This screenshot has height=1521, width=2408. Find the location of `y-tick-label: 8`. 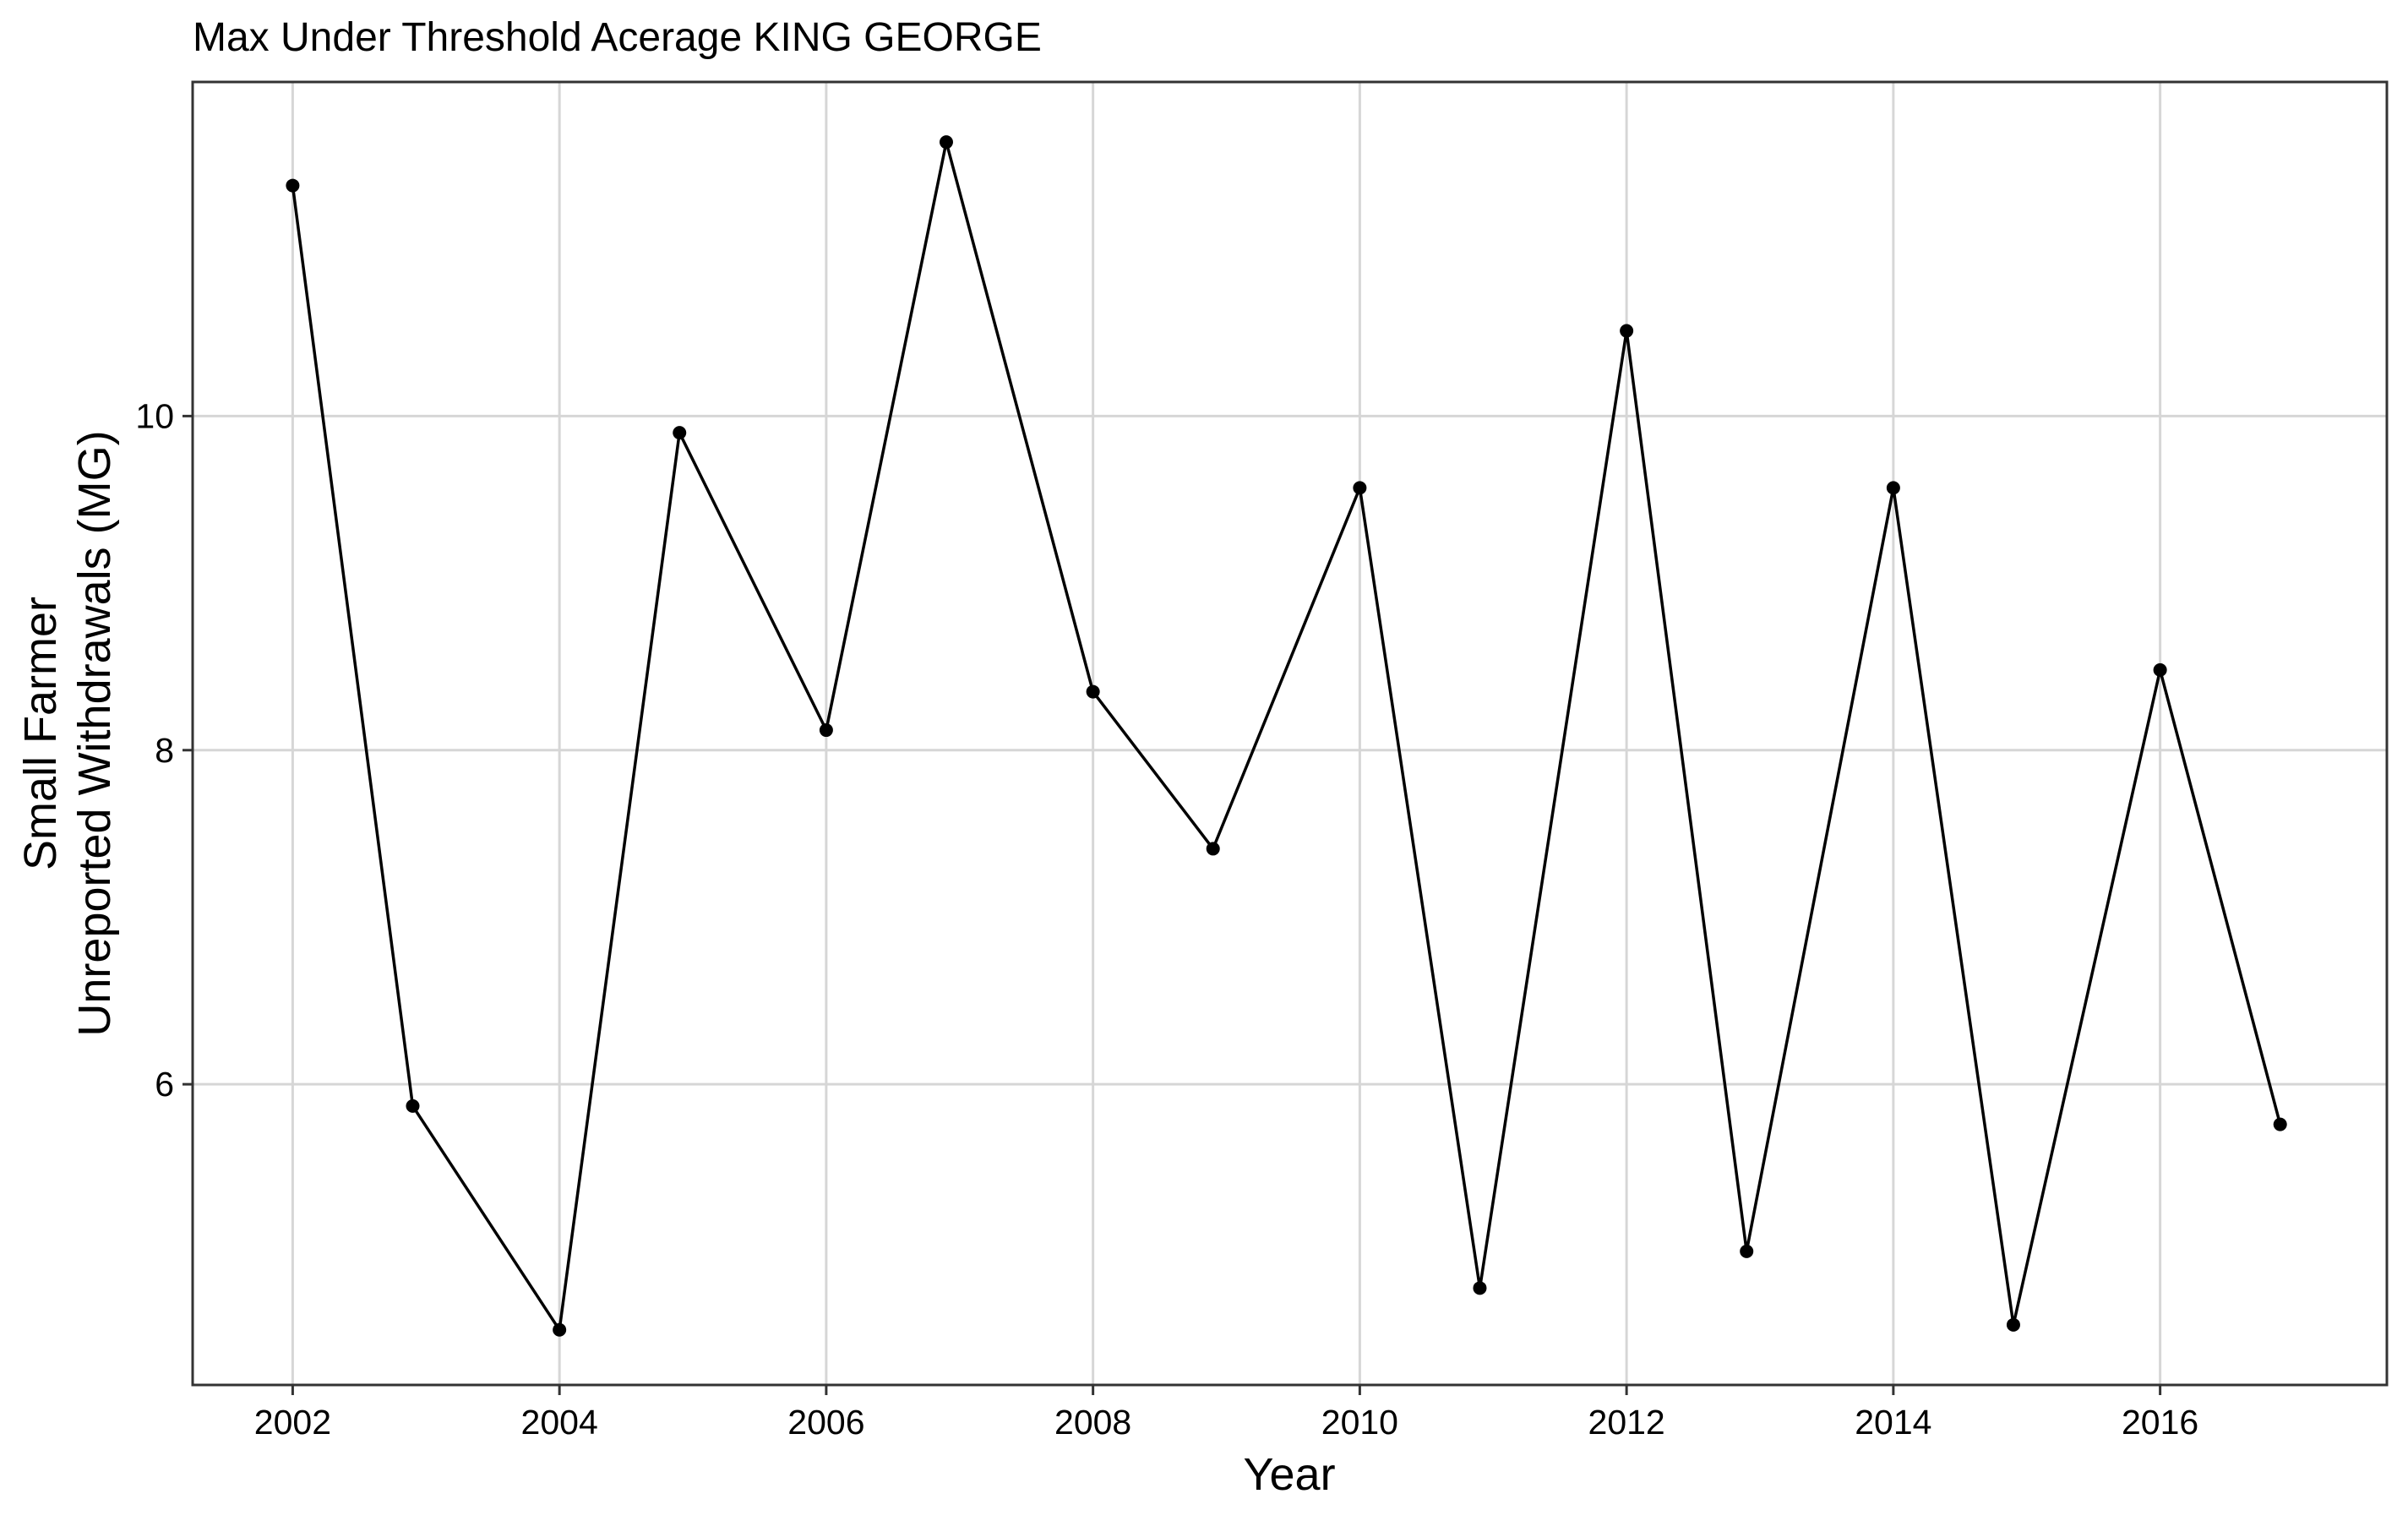

y-tick-label: 8 is located at coordinates (164, 750).